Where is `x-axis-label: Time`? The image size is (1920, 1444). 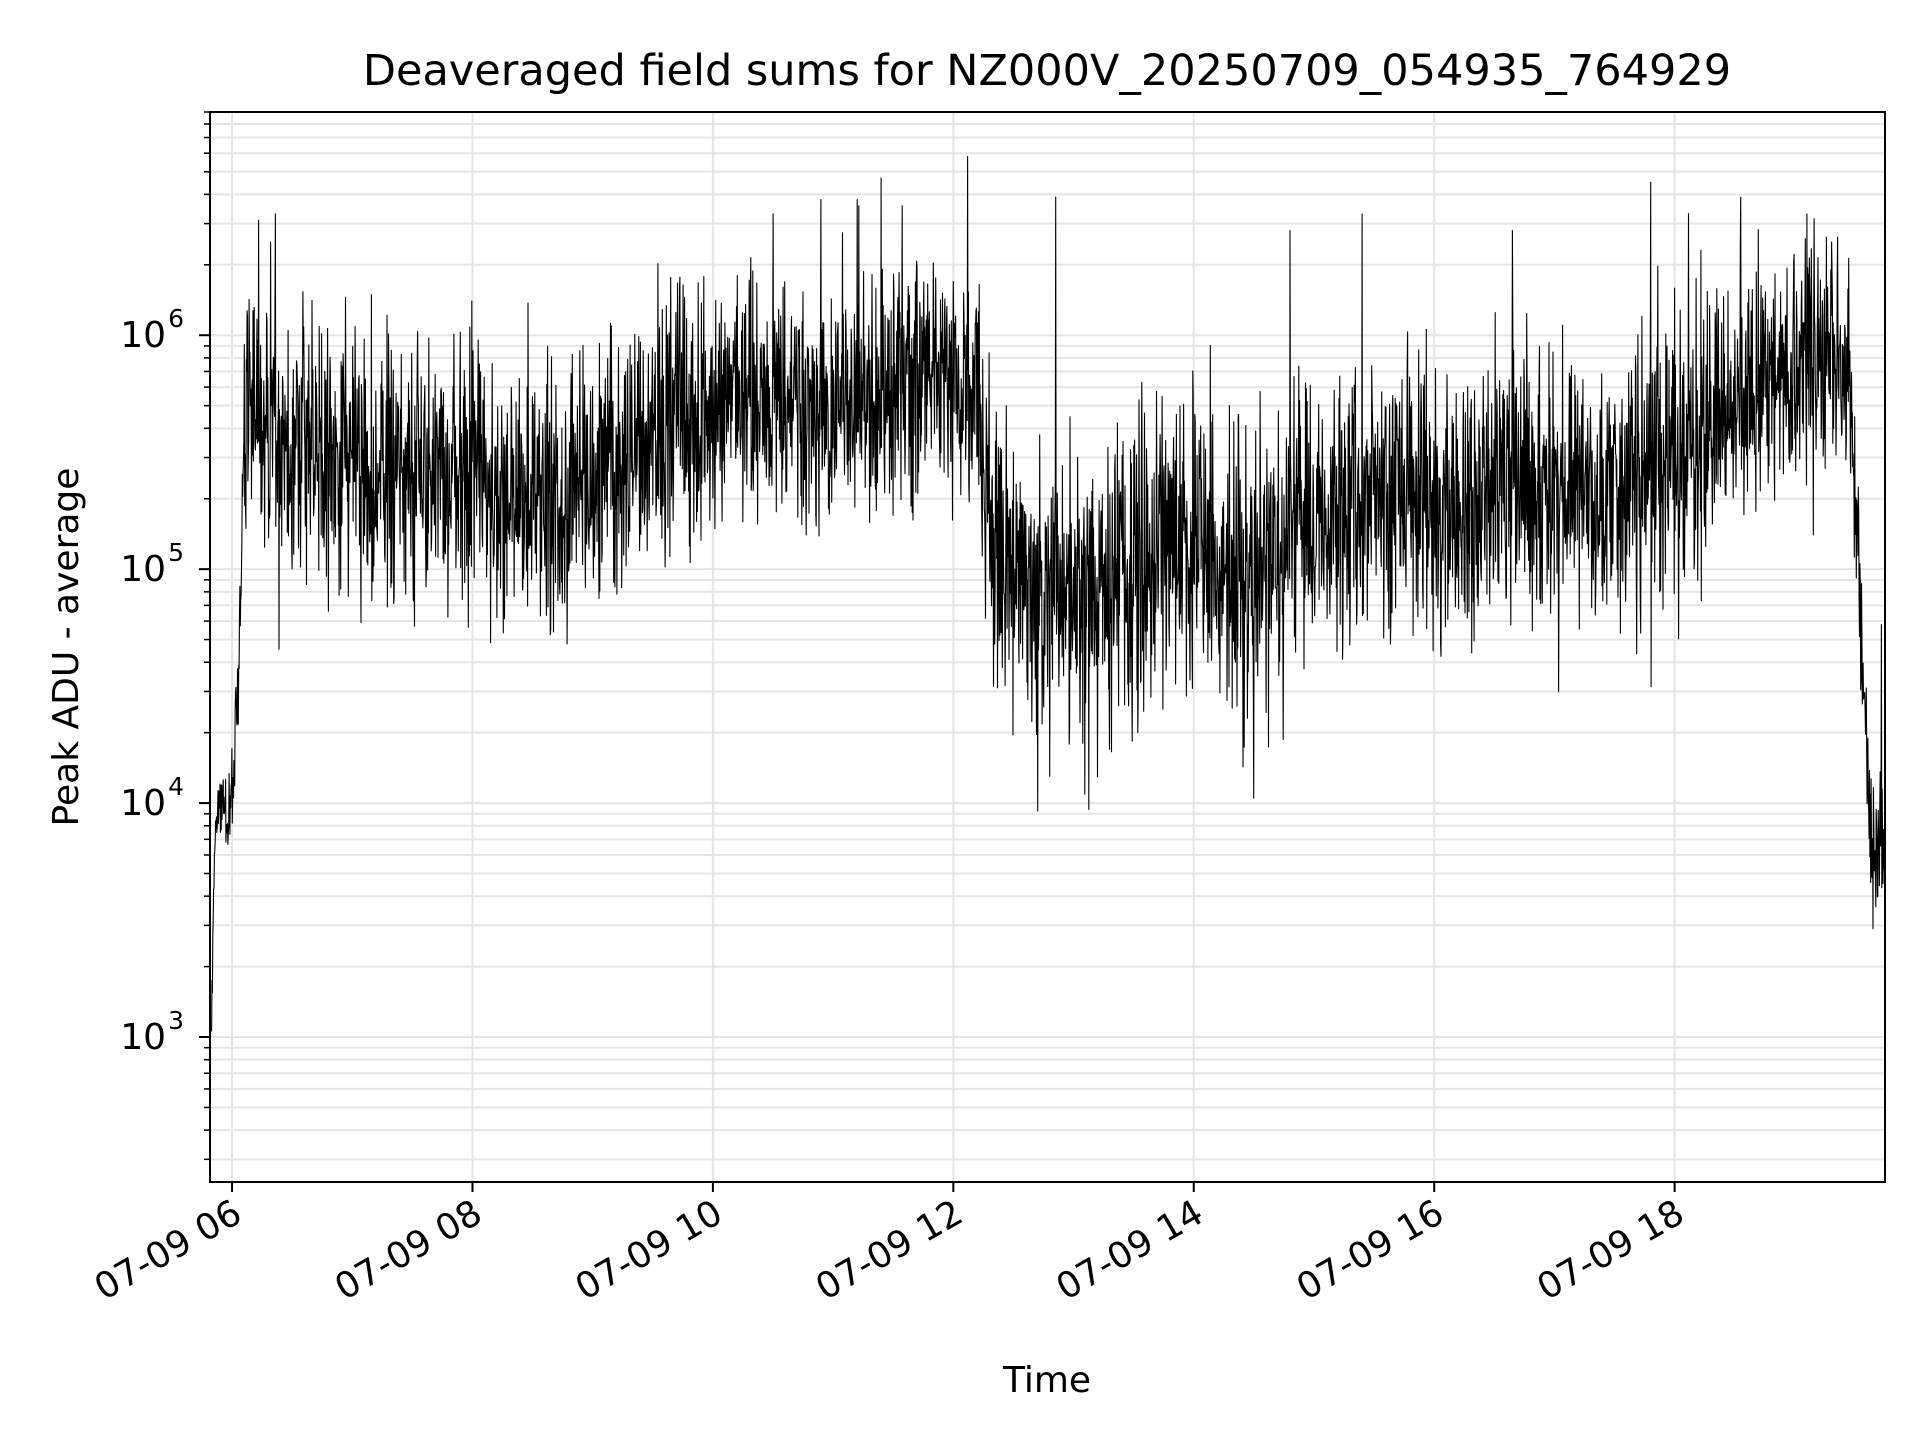
x-axis-label: Time is located at coordinates (1046, 1380).